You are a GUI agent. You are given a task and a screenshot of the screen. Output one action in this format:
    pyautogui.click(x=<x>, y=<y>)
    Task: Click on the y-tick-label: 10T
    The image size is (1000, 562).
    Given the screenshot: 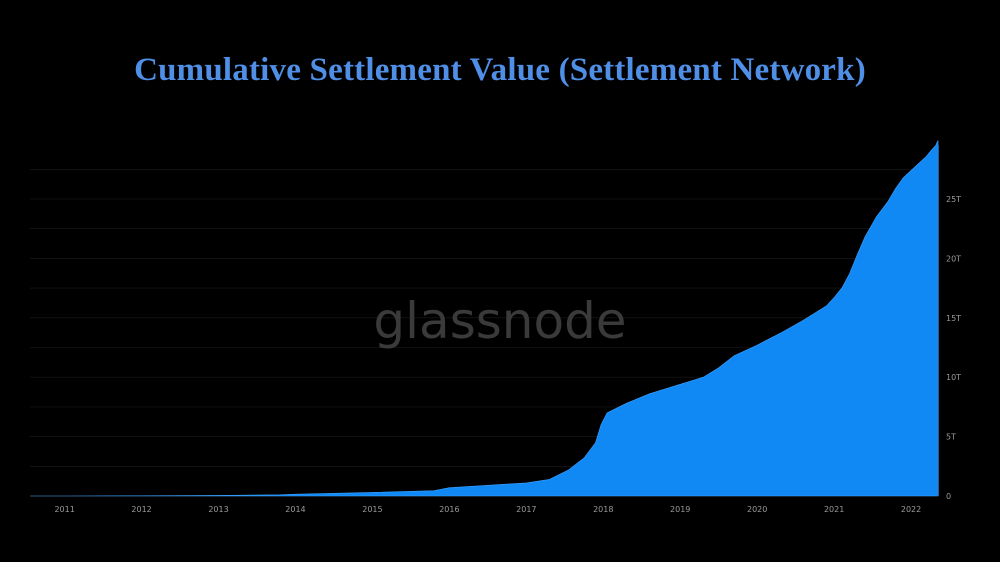 What is the action you would take?
    pyautogui.click(x=953, y=377)
    